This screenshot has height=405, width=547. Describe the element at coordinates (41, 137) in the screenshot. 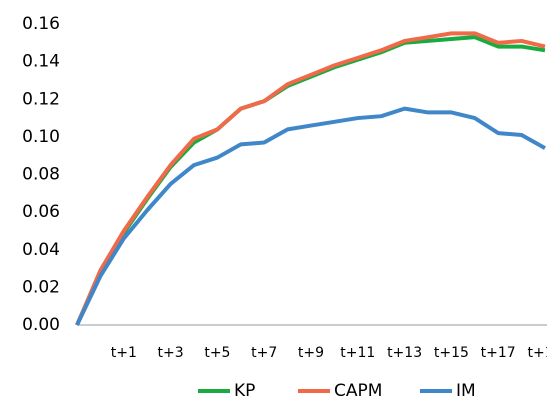

I see `y-tick-label: 0.10` at that location.